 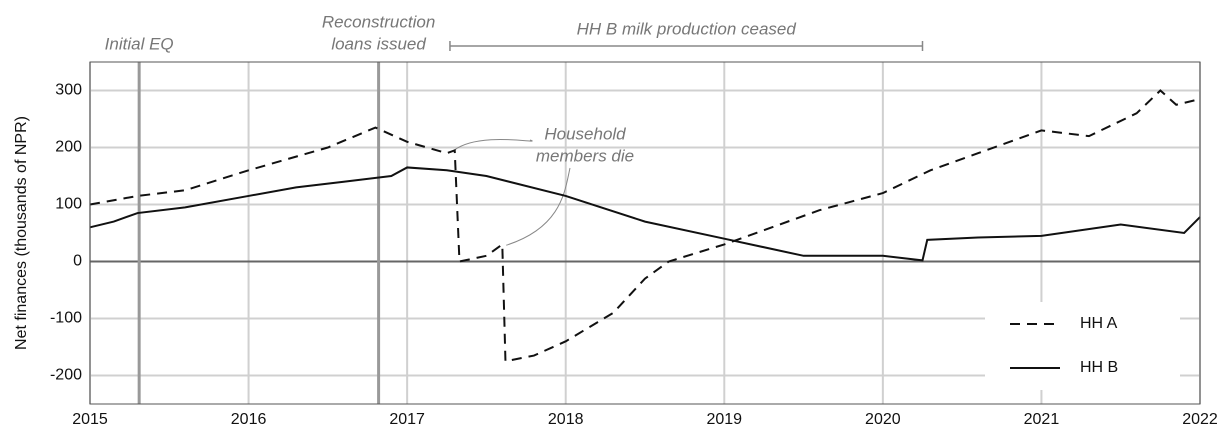 I want to click on y-tick-label: 300, so click(x=68, y=90).